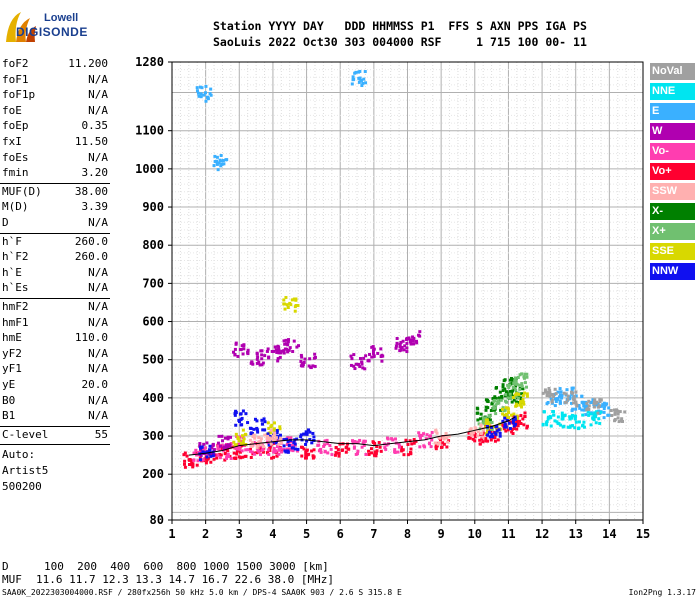 The height and width of the screenshot is (600, 700). What do you see at coordinates (542, 534) in the screenshot?
I see `x-tick-label: 12` at bounding box center [542, 534].